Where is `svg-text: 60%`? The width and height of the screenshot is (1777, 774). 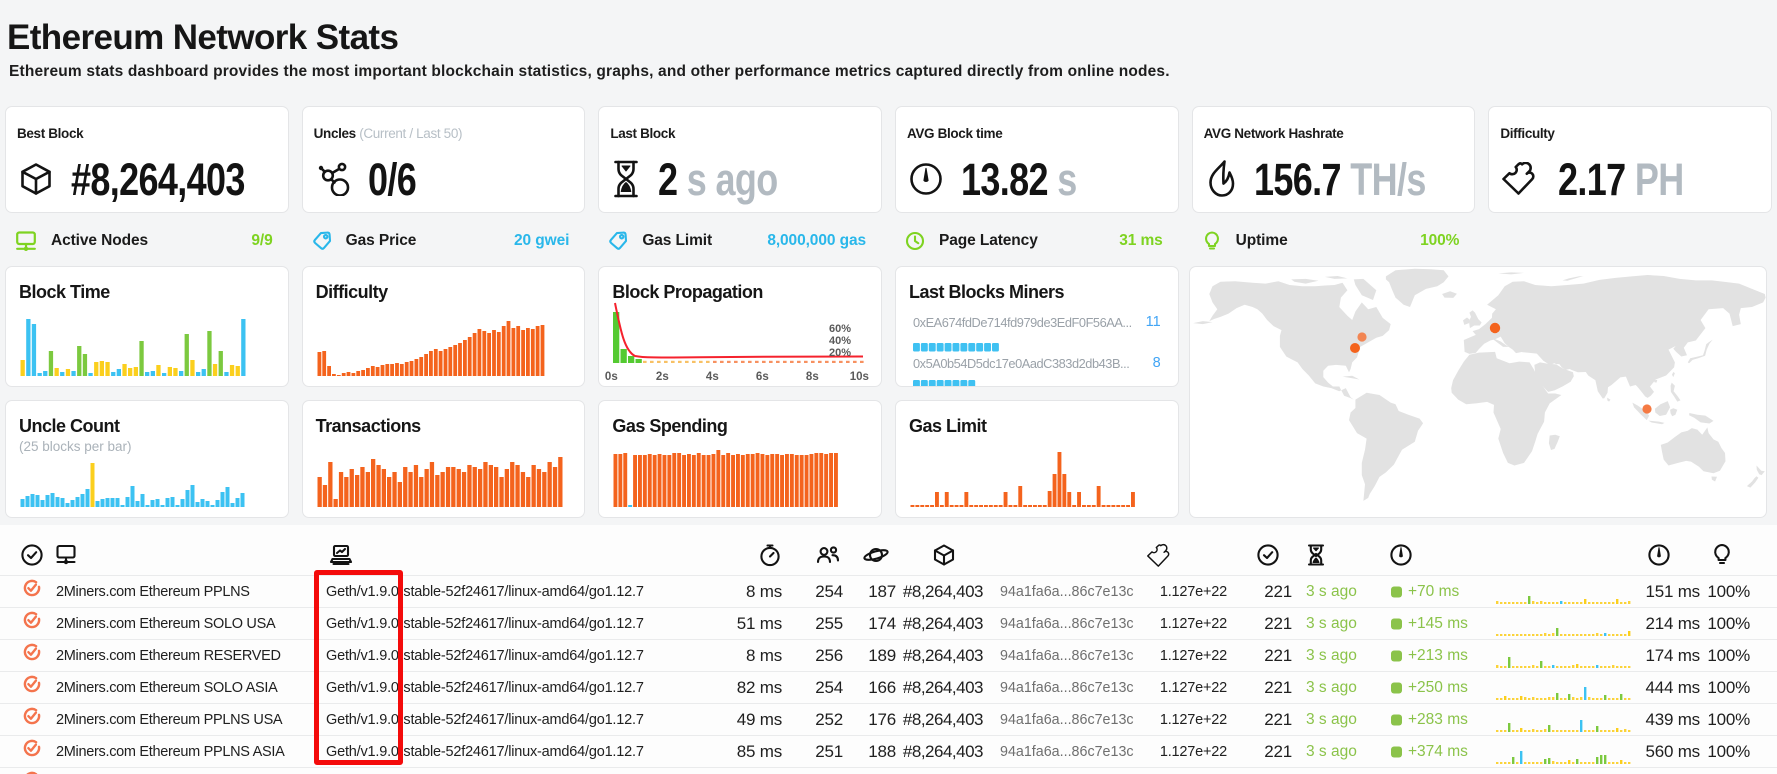 svg-text: 60% is located at coordinates (840, 329).